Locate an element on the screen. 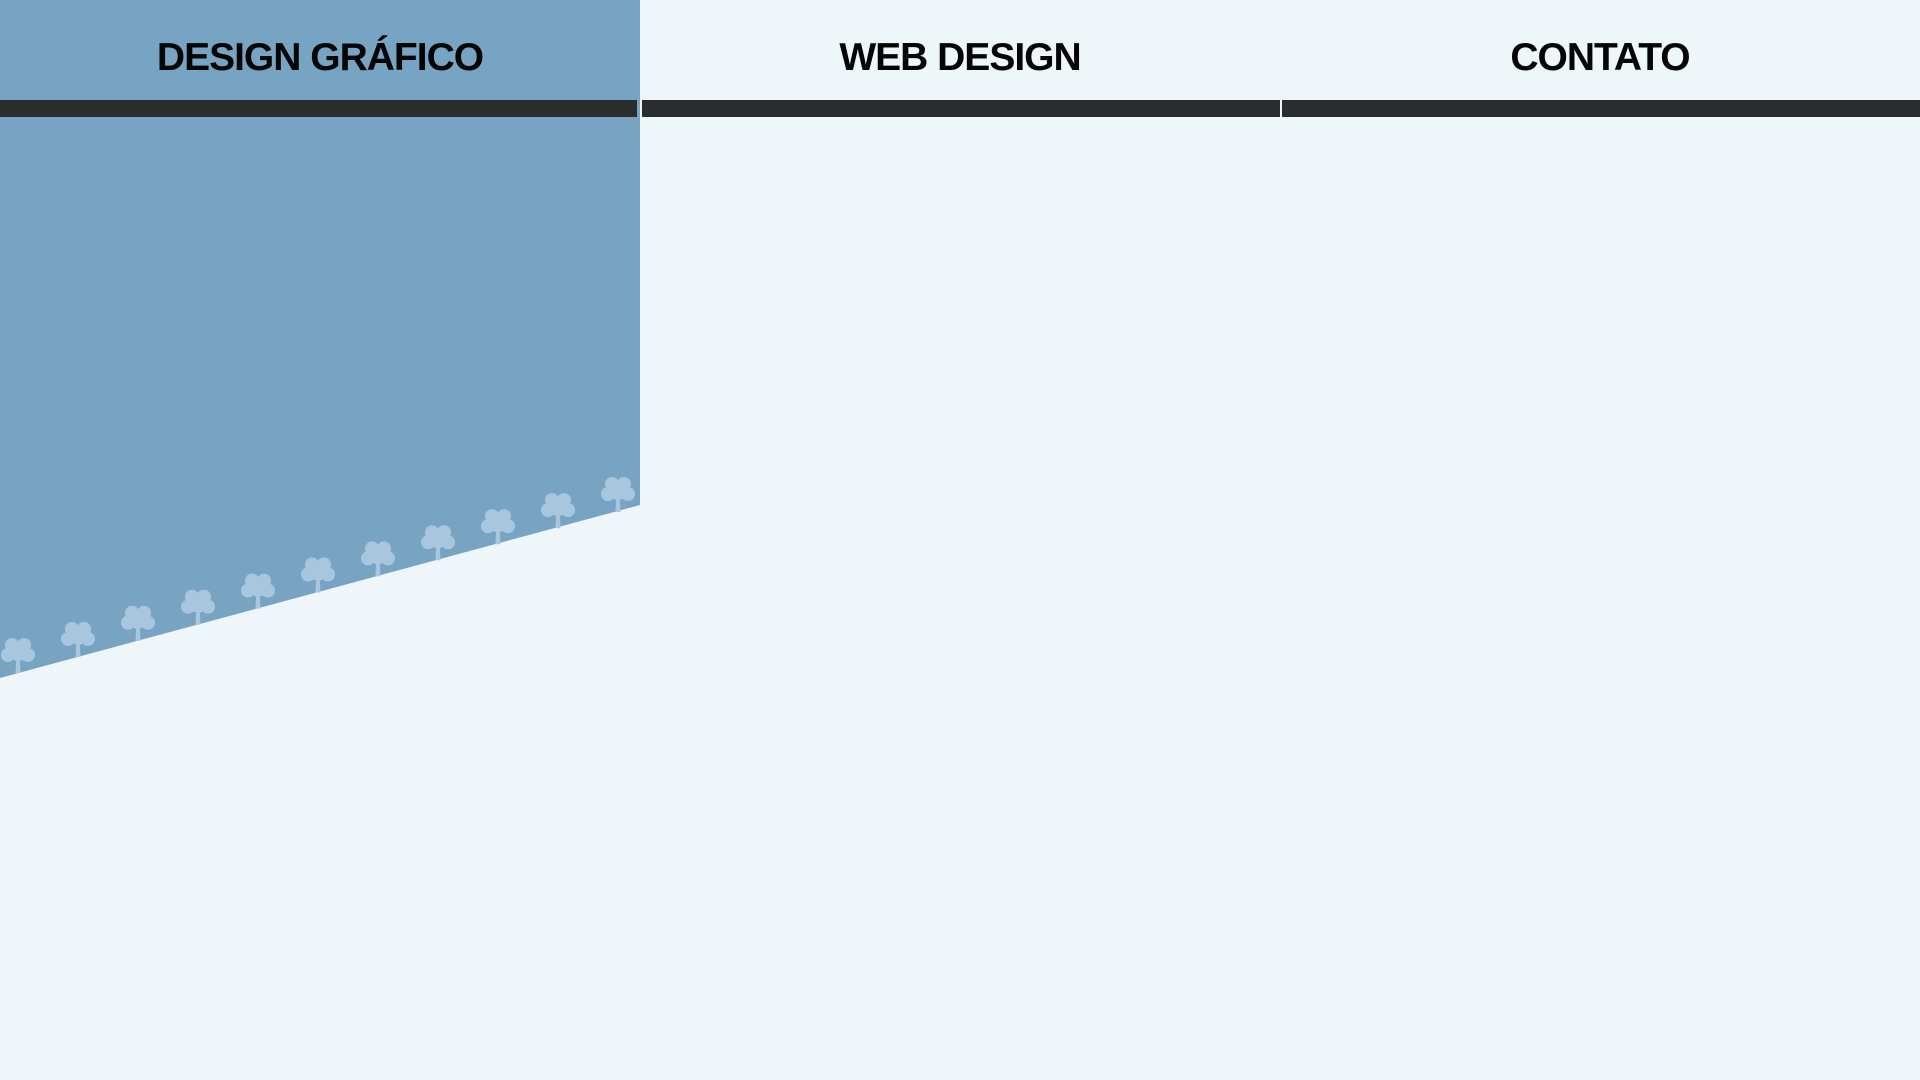 This screenshot has width=1920, height=1080. nav-item-web-design: WEB DESIGN is located at coordinates (960, 59).